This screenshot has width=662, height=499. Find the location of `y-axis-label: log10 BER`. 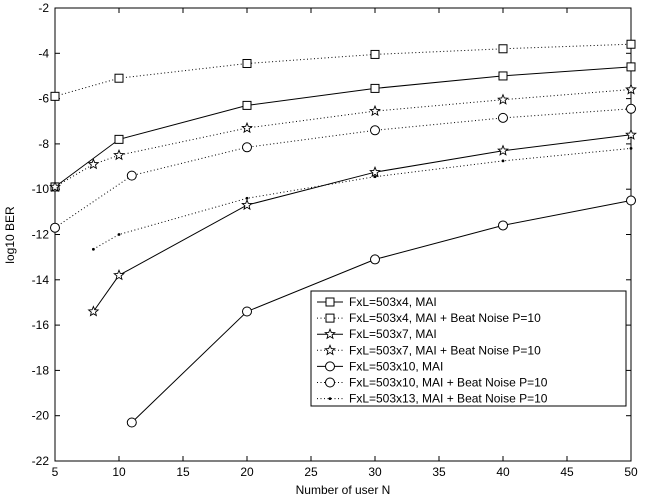

y-axis-label: log10 BER is located at coordinates (10, 235).